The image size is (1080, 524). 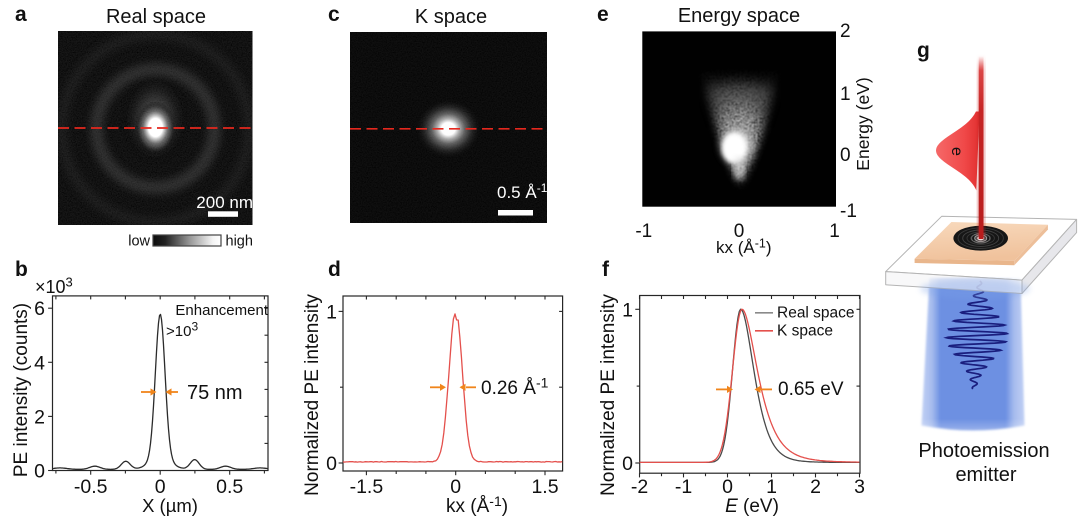 I want to click on svg-text: 75 nm, so click(x=215, y=393).